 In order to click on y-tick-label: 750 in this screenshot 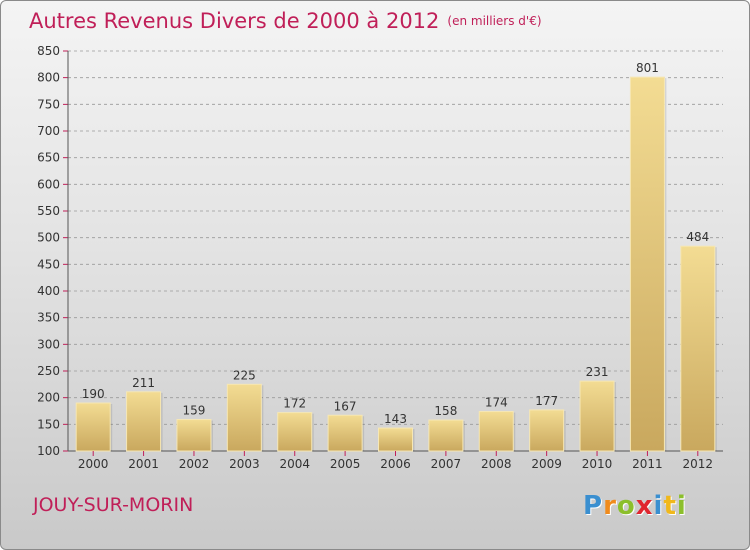, I will do `click(48, 104)`.